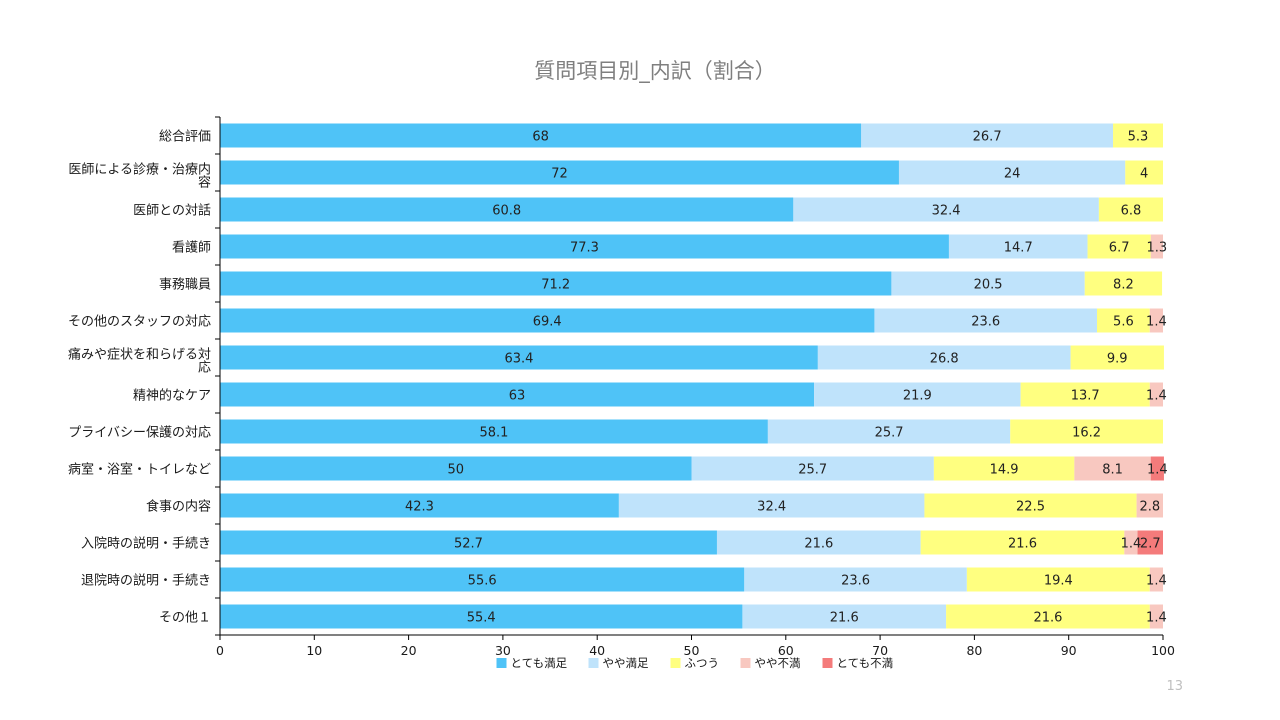 The image size is (1280, 720). Describe the element at coordinates (539, 663) in the screenshot. I see `legend-label: とても満足` at that location.